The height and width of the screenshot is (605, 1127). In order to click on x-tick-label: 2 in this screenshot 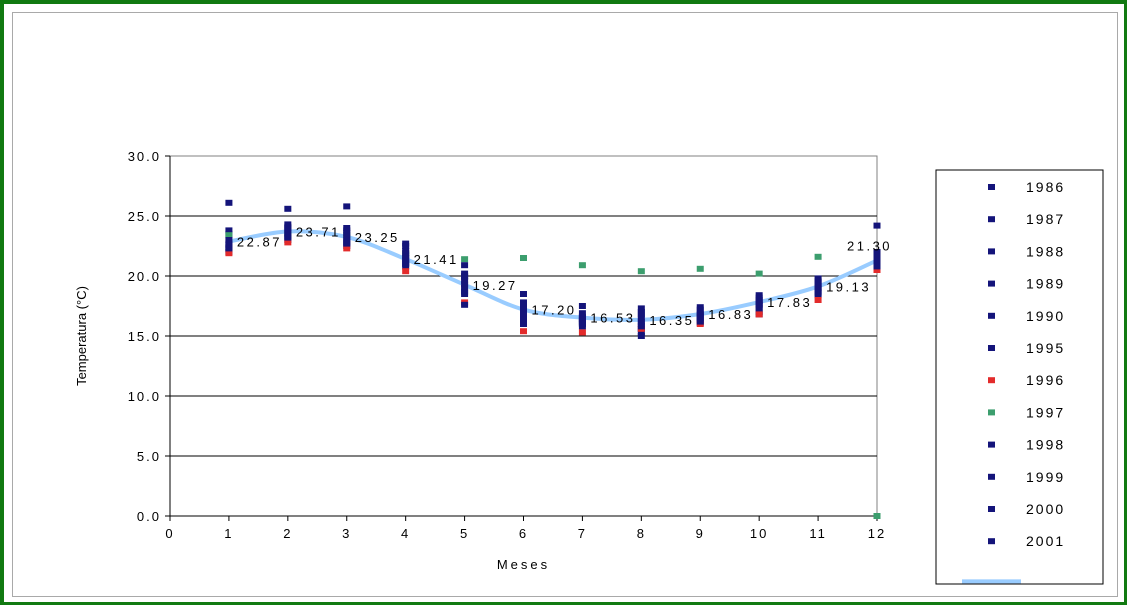, I will do `click(287, 533)`.